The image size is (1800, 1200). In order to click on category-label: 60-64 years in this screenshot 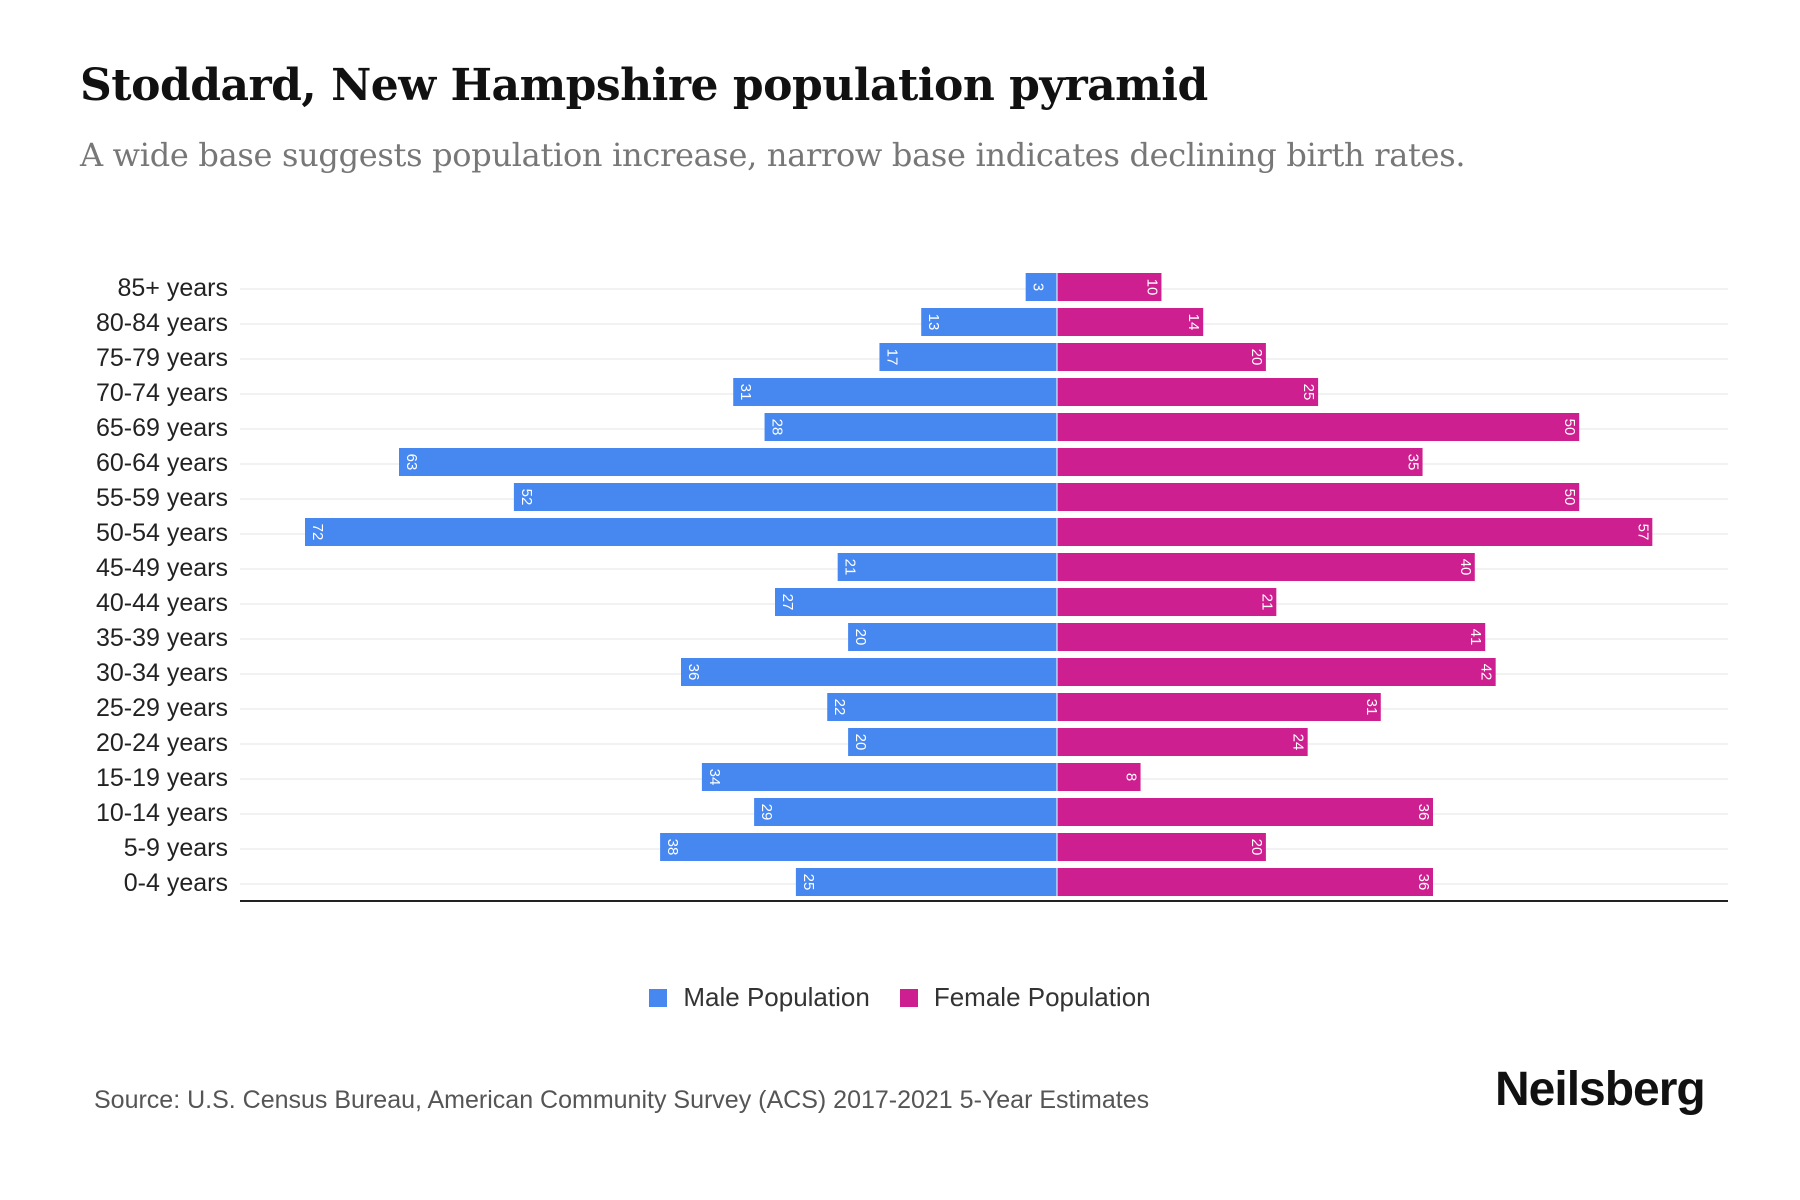, I will do `click(162, 463)`.